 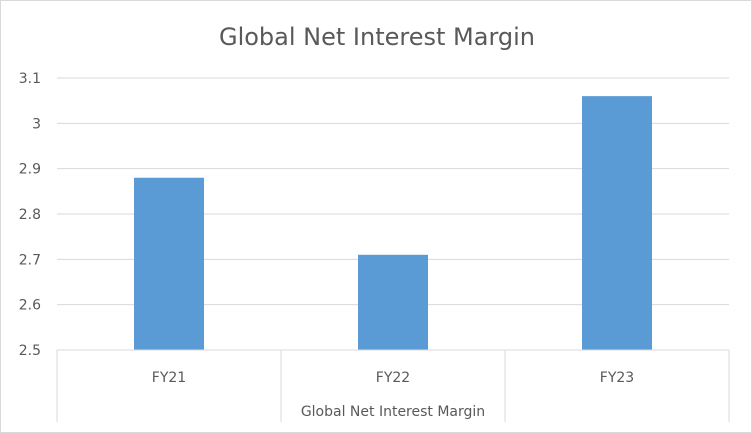 I want to click on y-tick-label: 2.8, so click(x=30, y=215).